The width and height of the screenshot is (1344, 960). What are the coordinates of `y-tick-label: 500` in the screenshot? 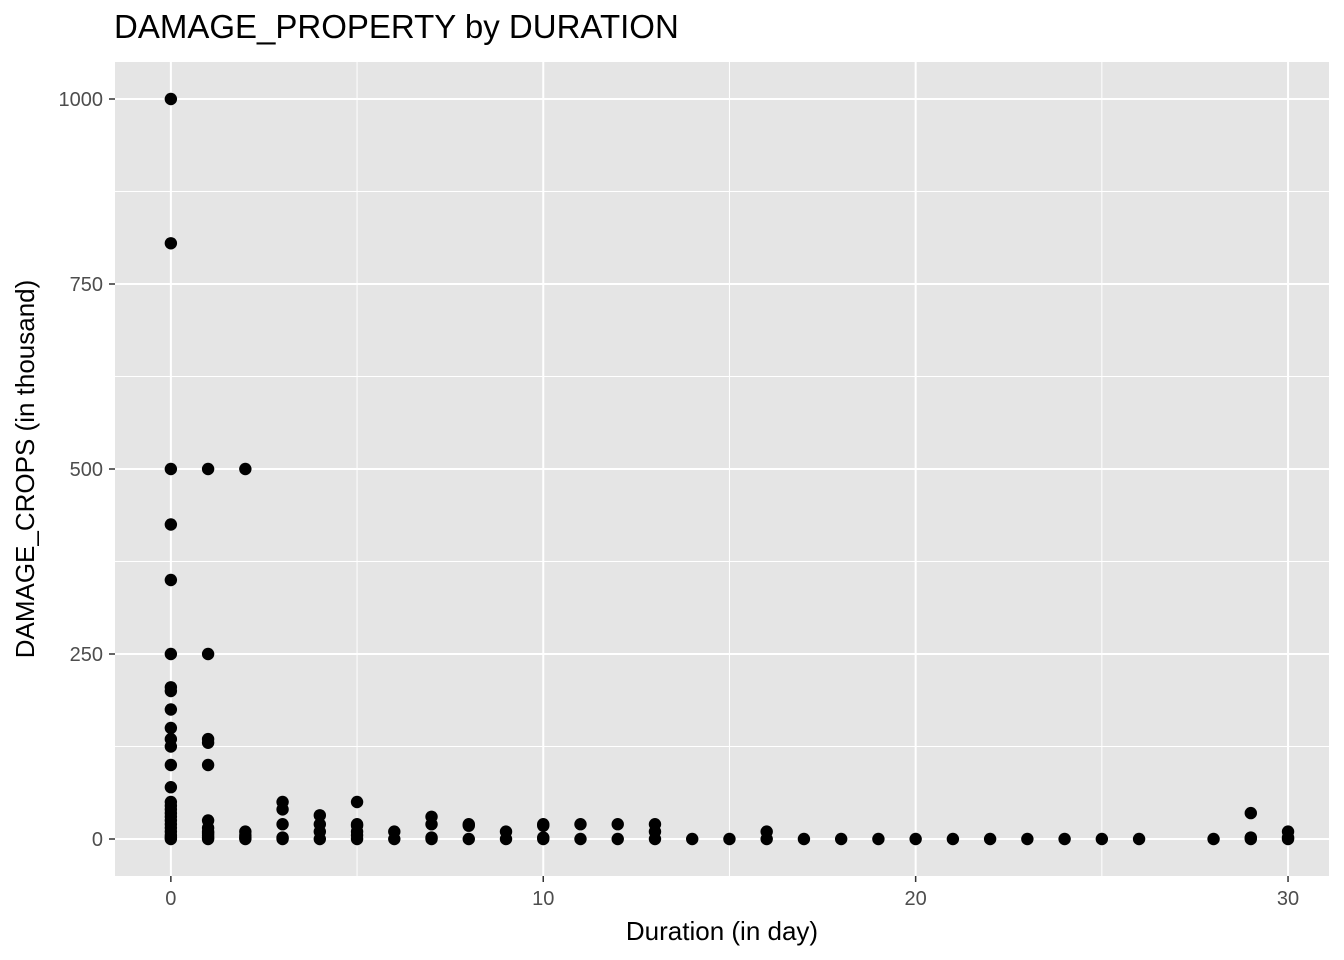 It's located at (86, 470).